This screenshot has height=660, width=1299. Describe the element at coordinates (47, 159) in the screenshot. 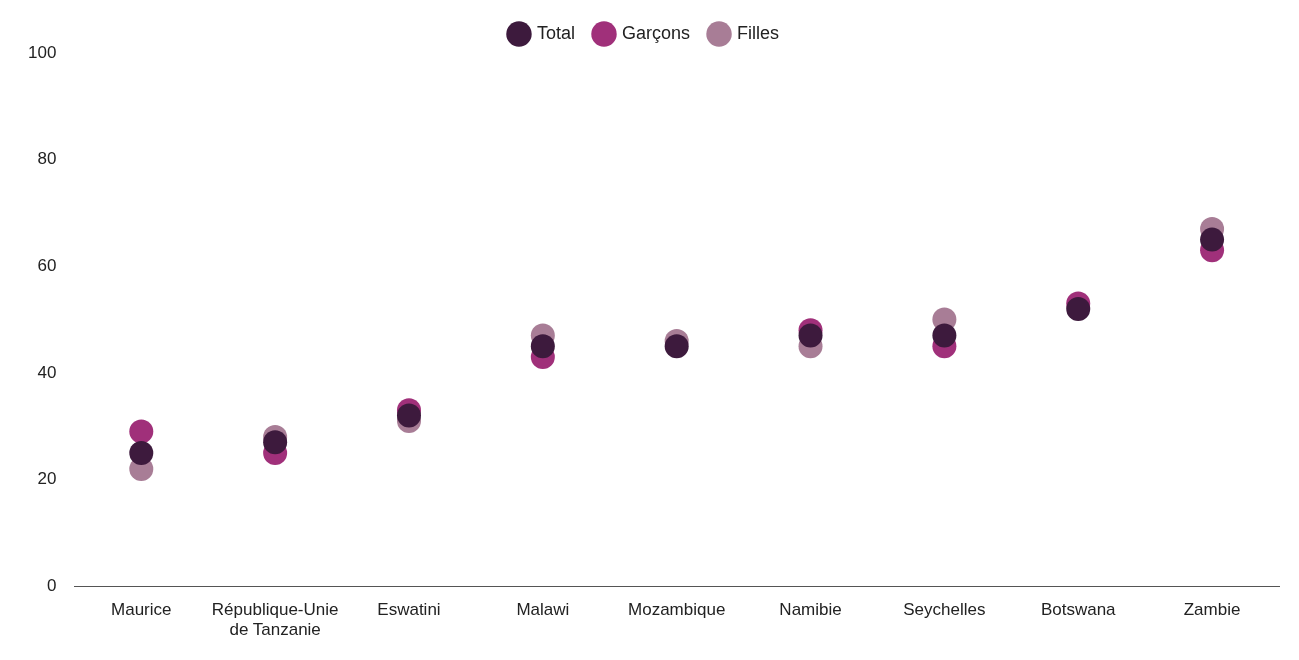

I see `y-tick-label: 80` at that location.